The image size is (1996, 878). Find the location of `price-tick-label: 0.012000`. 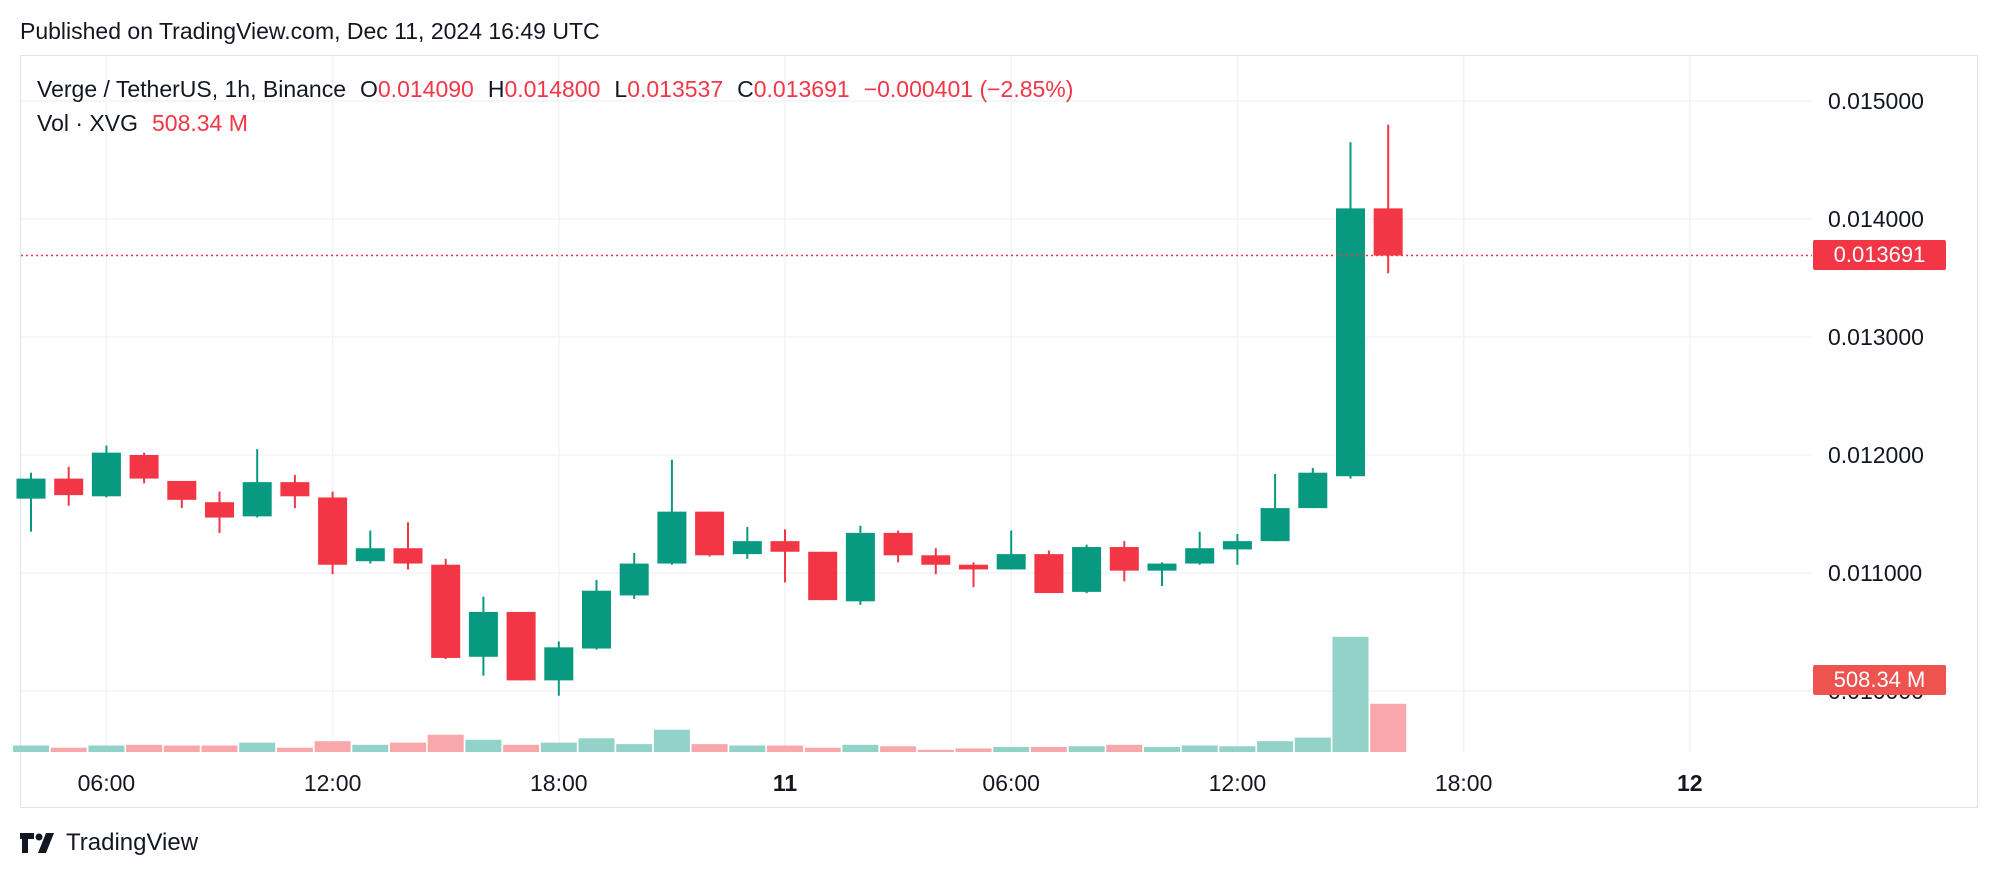

price-tick-label: 0.012000 is located at coordinates (1876, 455).